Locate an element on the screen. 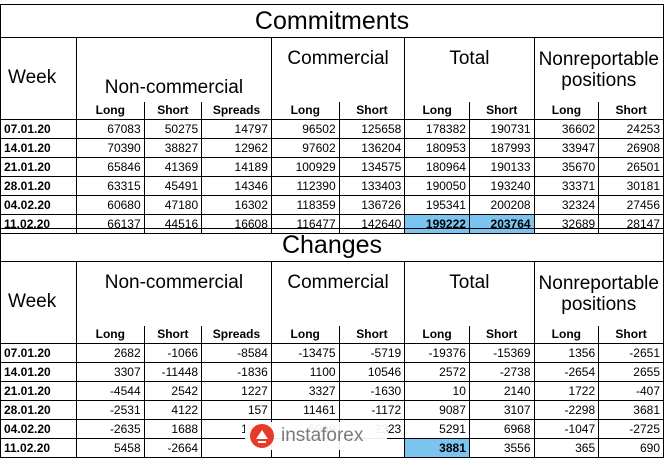 This screenshot has width=665, height=458. value-cell: 195341 is located at coordinates (437, 204).